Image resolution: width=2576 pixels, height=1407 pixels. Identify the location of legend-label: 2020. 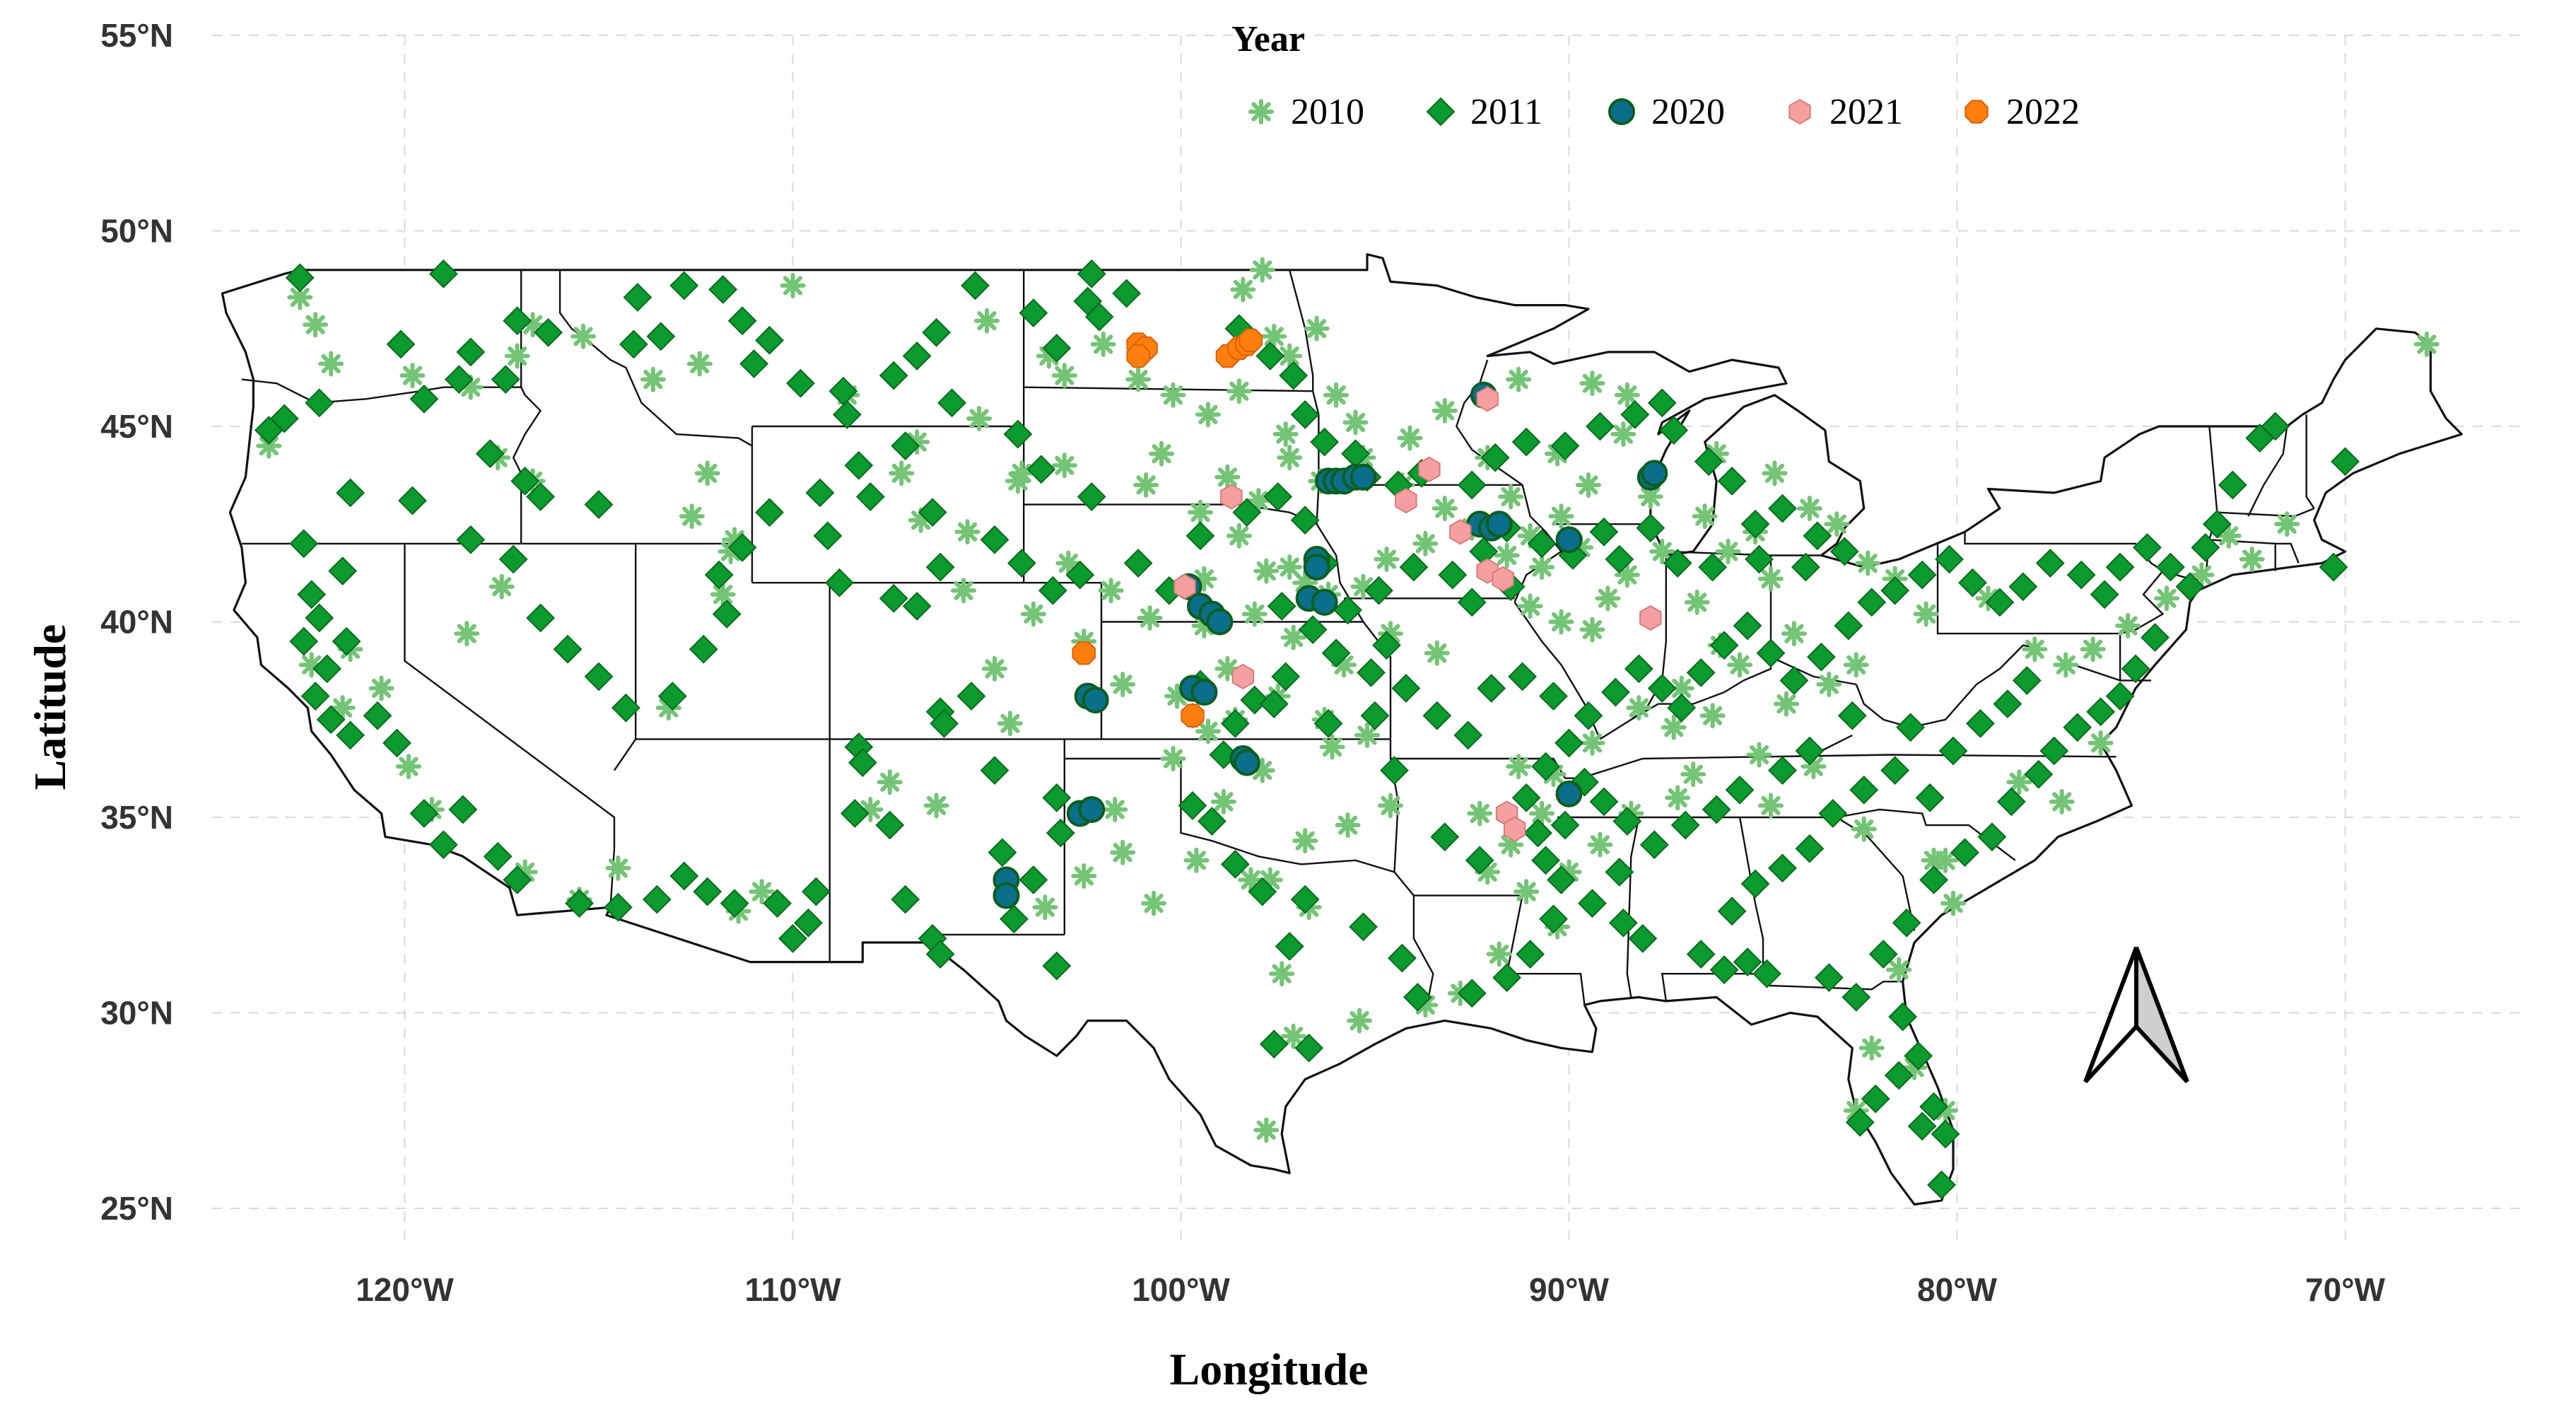
(1688, 112).